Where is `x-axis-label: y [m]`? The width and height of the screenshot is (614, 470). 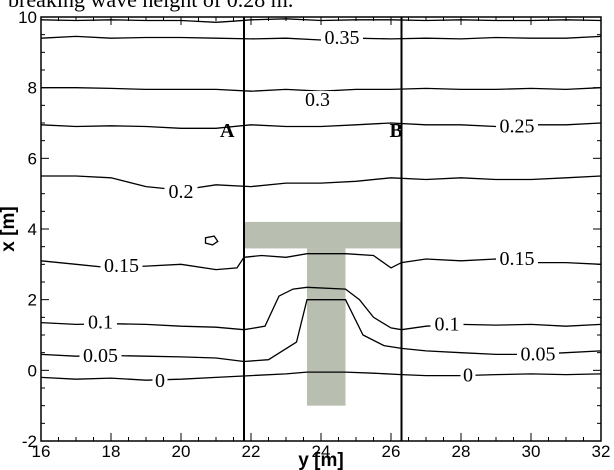 x-axis-label: y [m] is located at coordinates (320, 460).